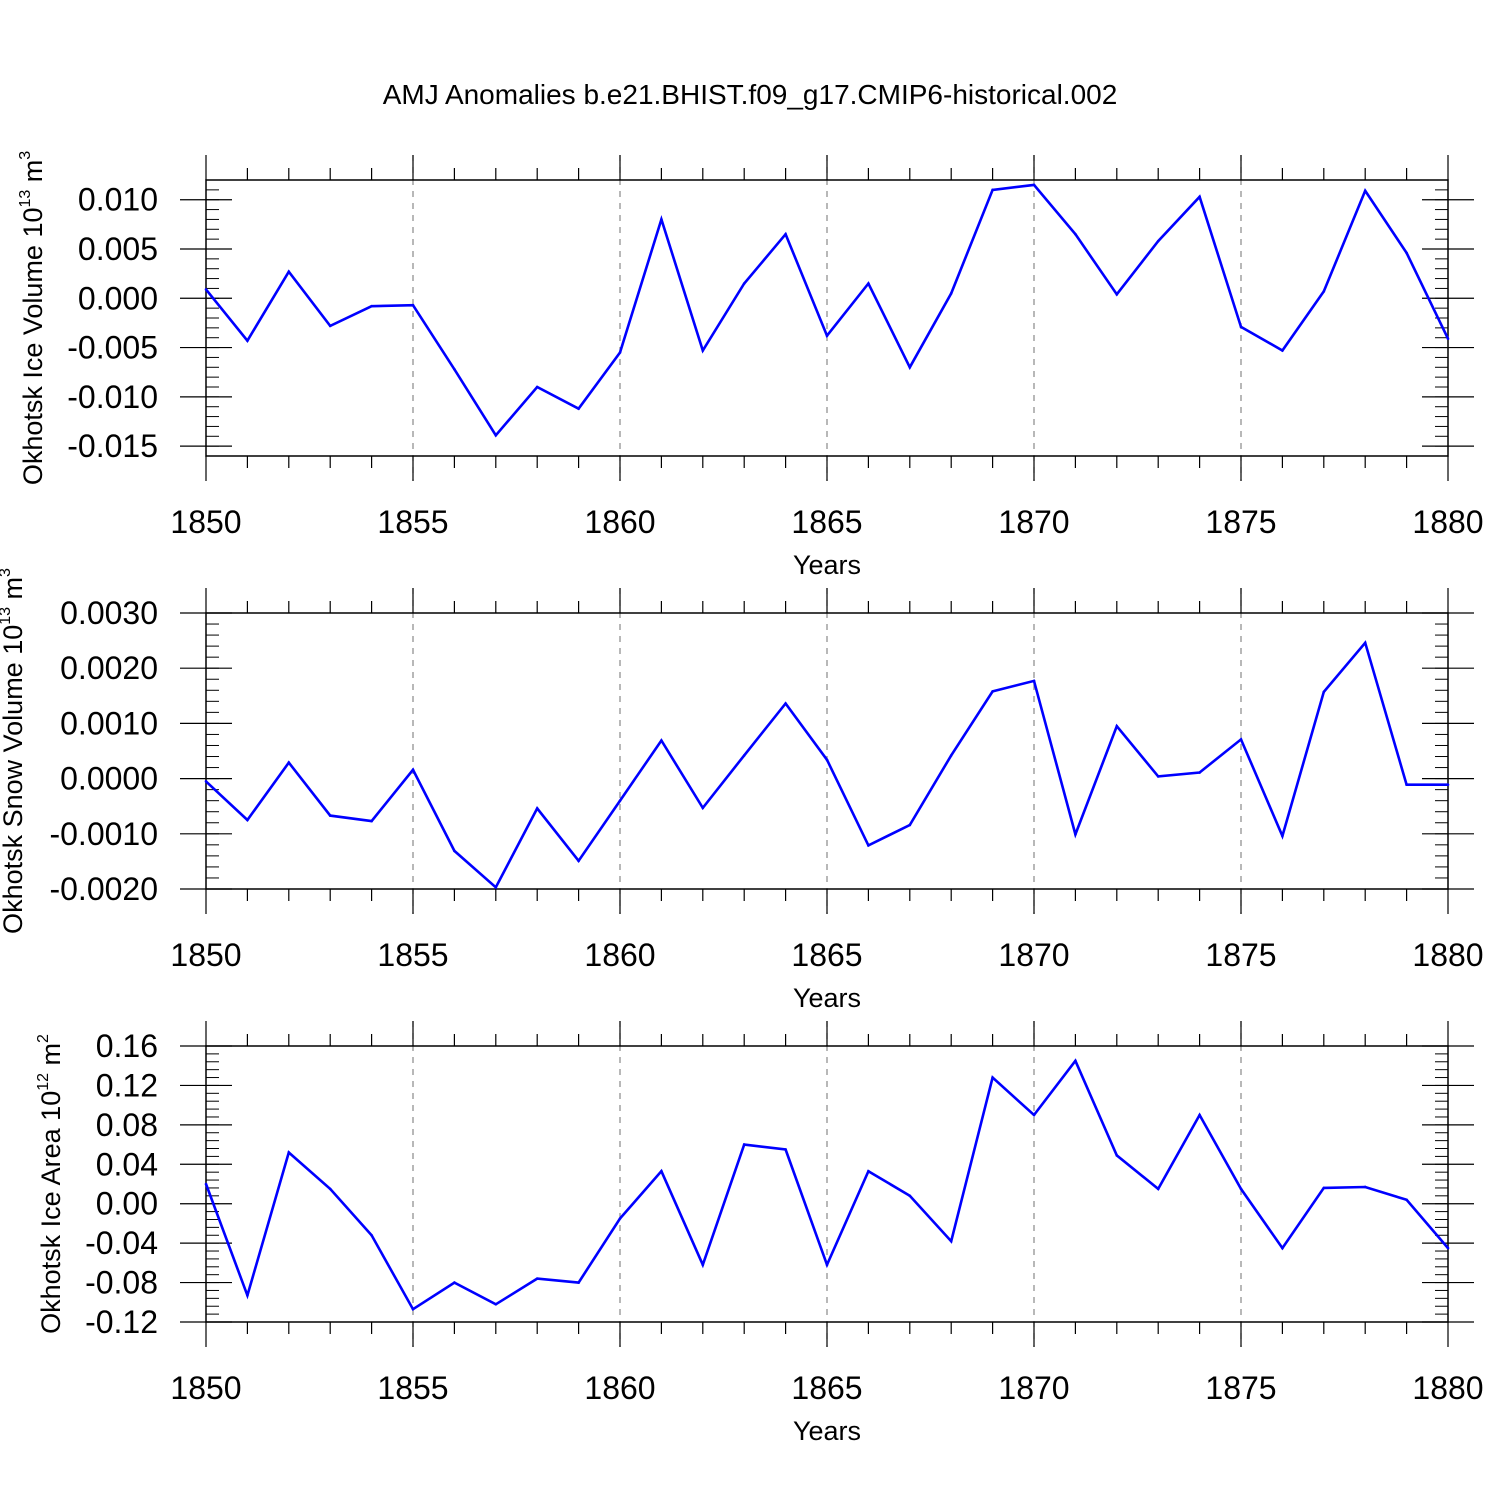  I want to click on series-line, so click(826, 765).